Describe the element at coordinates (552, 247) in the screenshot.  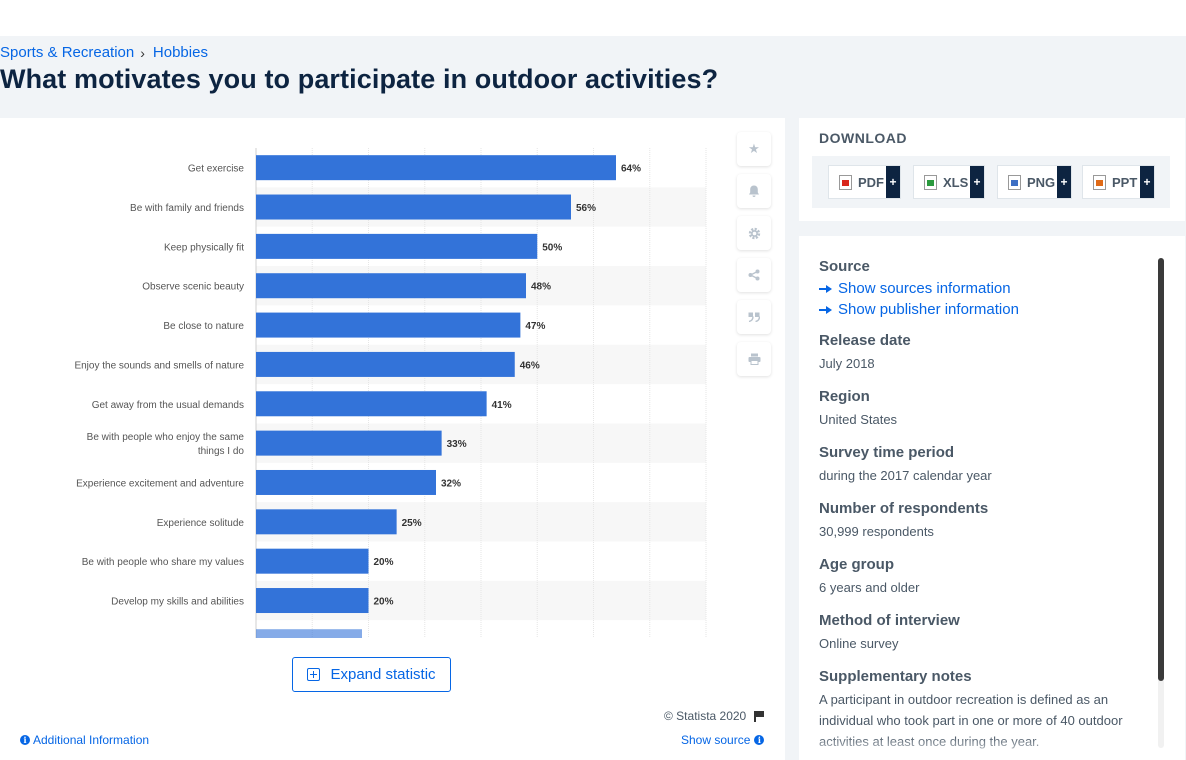
I see `data-label: 50%` at that location.